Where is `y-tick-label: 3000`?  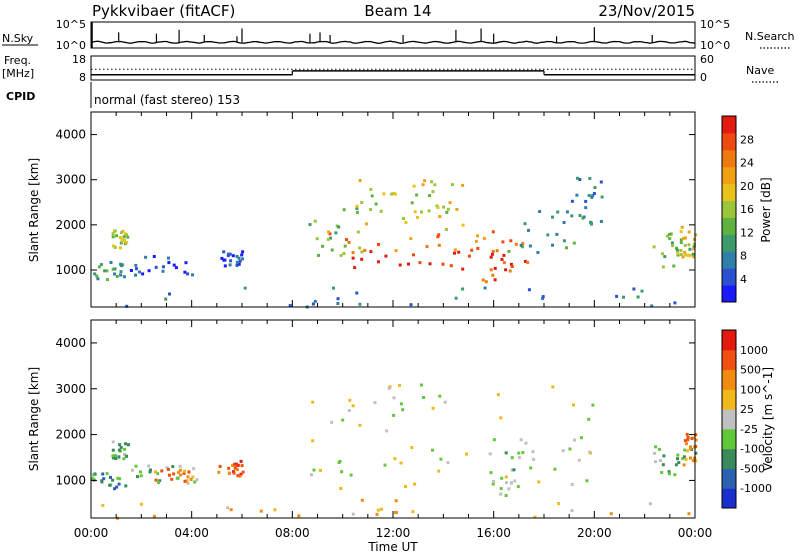
y-tick-label: 3000 is located at coordinates (70, 389).